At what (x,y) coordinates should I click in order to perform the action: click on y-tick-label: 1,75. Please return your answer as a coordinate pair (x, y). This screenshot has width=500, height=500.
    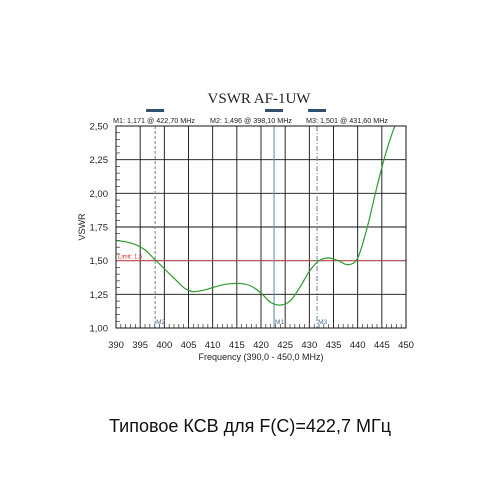
    Looking at the image, I should click on (99, 228).